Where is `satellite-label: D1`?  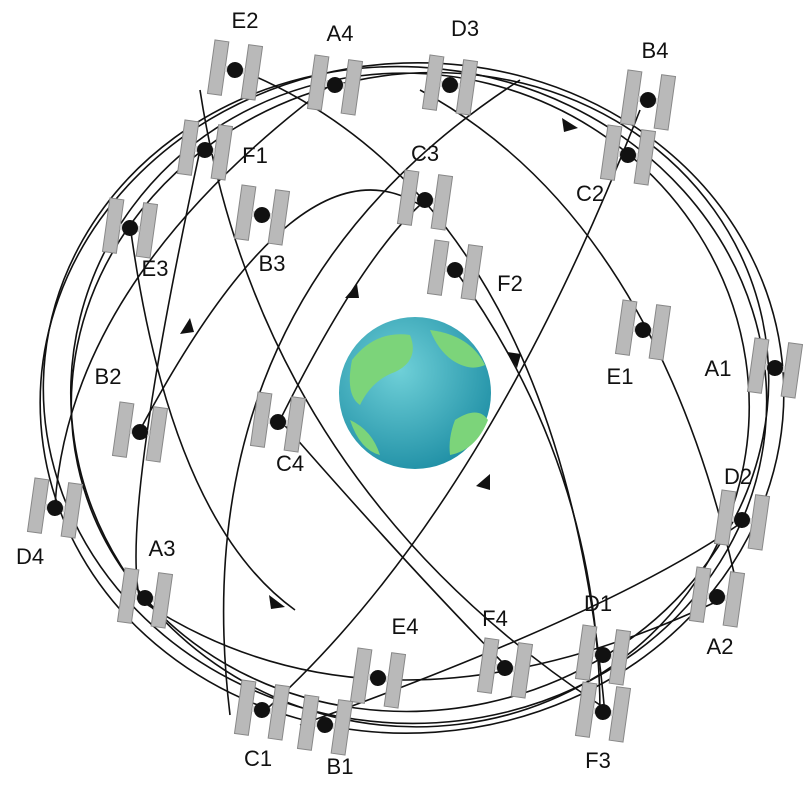 satellite-label: D1 is located at coordinates (598, 603).